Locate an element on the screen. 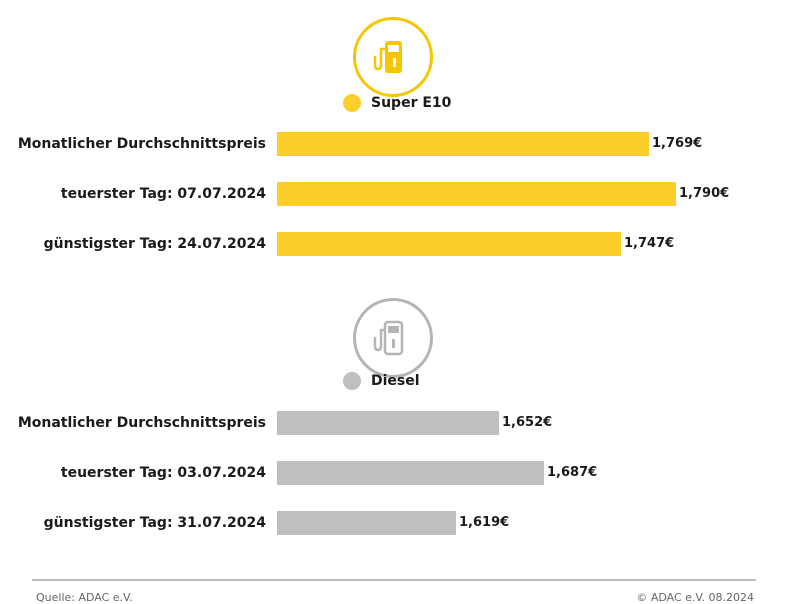 This screenshot has width=800, height=604. e10-value-label-1: 1,790€ is located at coordinates (704, 193).